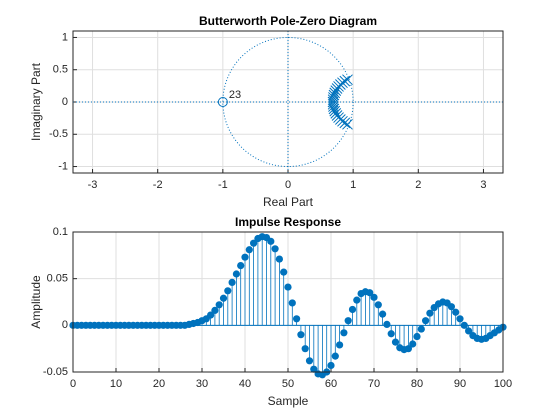  What do you see at coordinates (460, 384) in the screenshot?
I see `x-tick-label: 90` at bounding box center [460, 384].